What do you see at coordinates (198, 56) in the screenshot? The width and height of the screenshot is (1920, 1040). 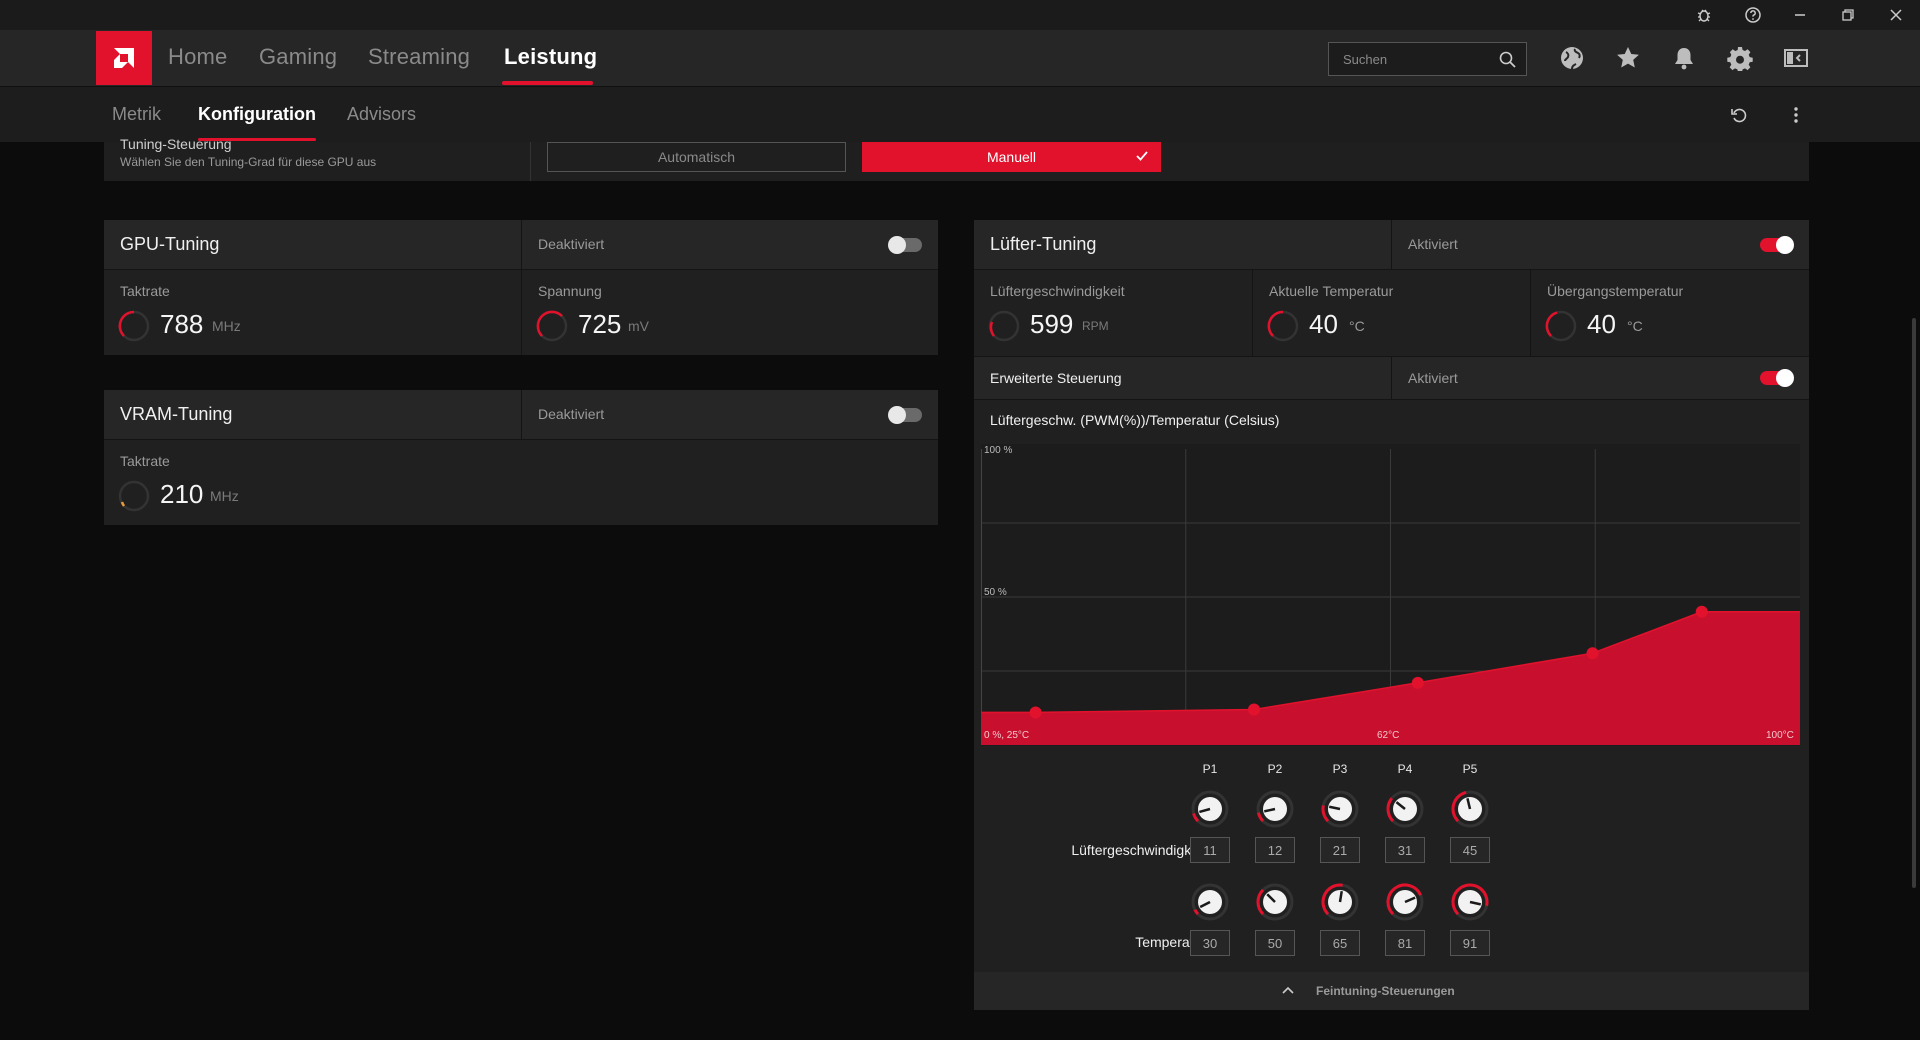 I see `nav-tab-home: Home` at bounding box center [198, 56].